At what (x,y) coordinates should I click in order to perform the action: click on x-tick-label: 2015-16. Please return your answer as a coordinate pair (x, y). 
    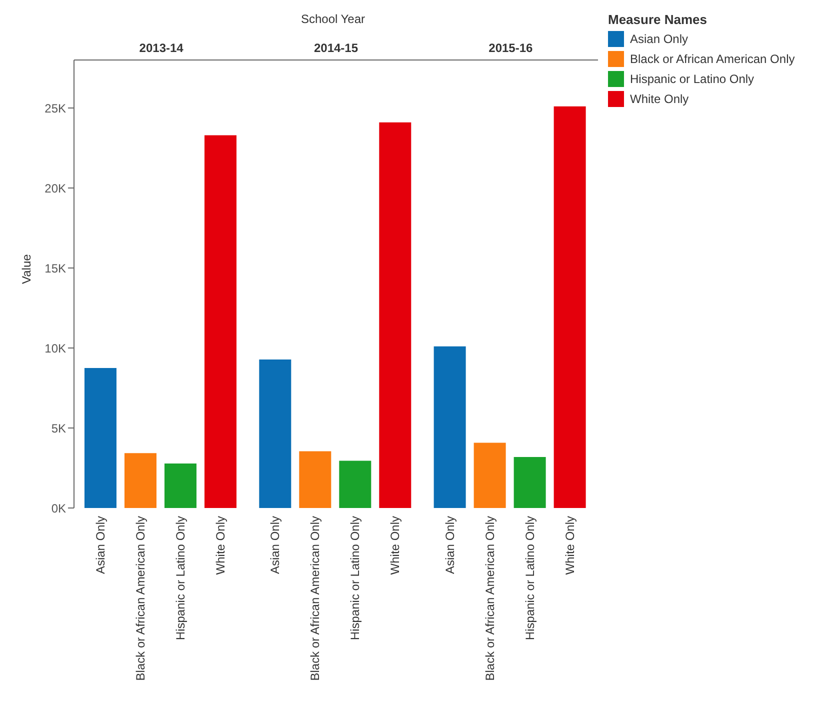
    Looking at the image, I should click on (511, 48).